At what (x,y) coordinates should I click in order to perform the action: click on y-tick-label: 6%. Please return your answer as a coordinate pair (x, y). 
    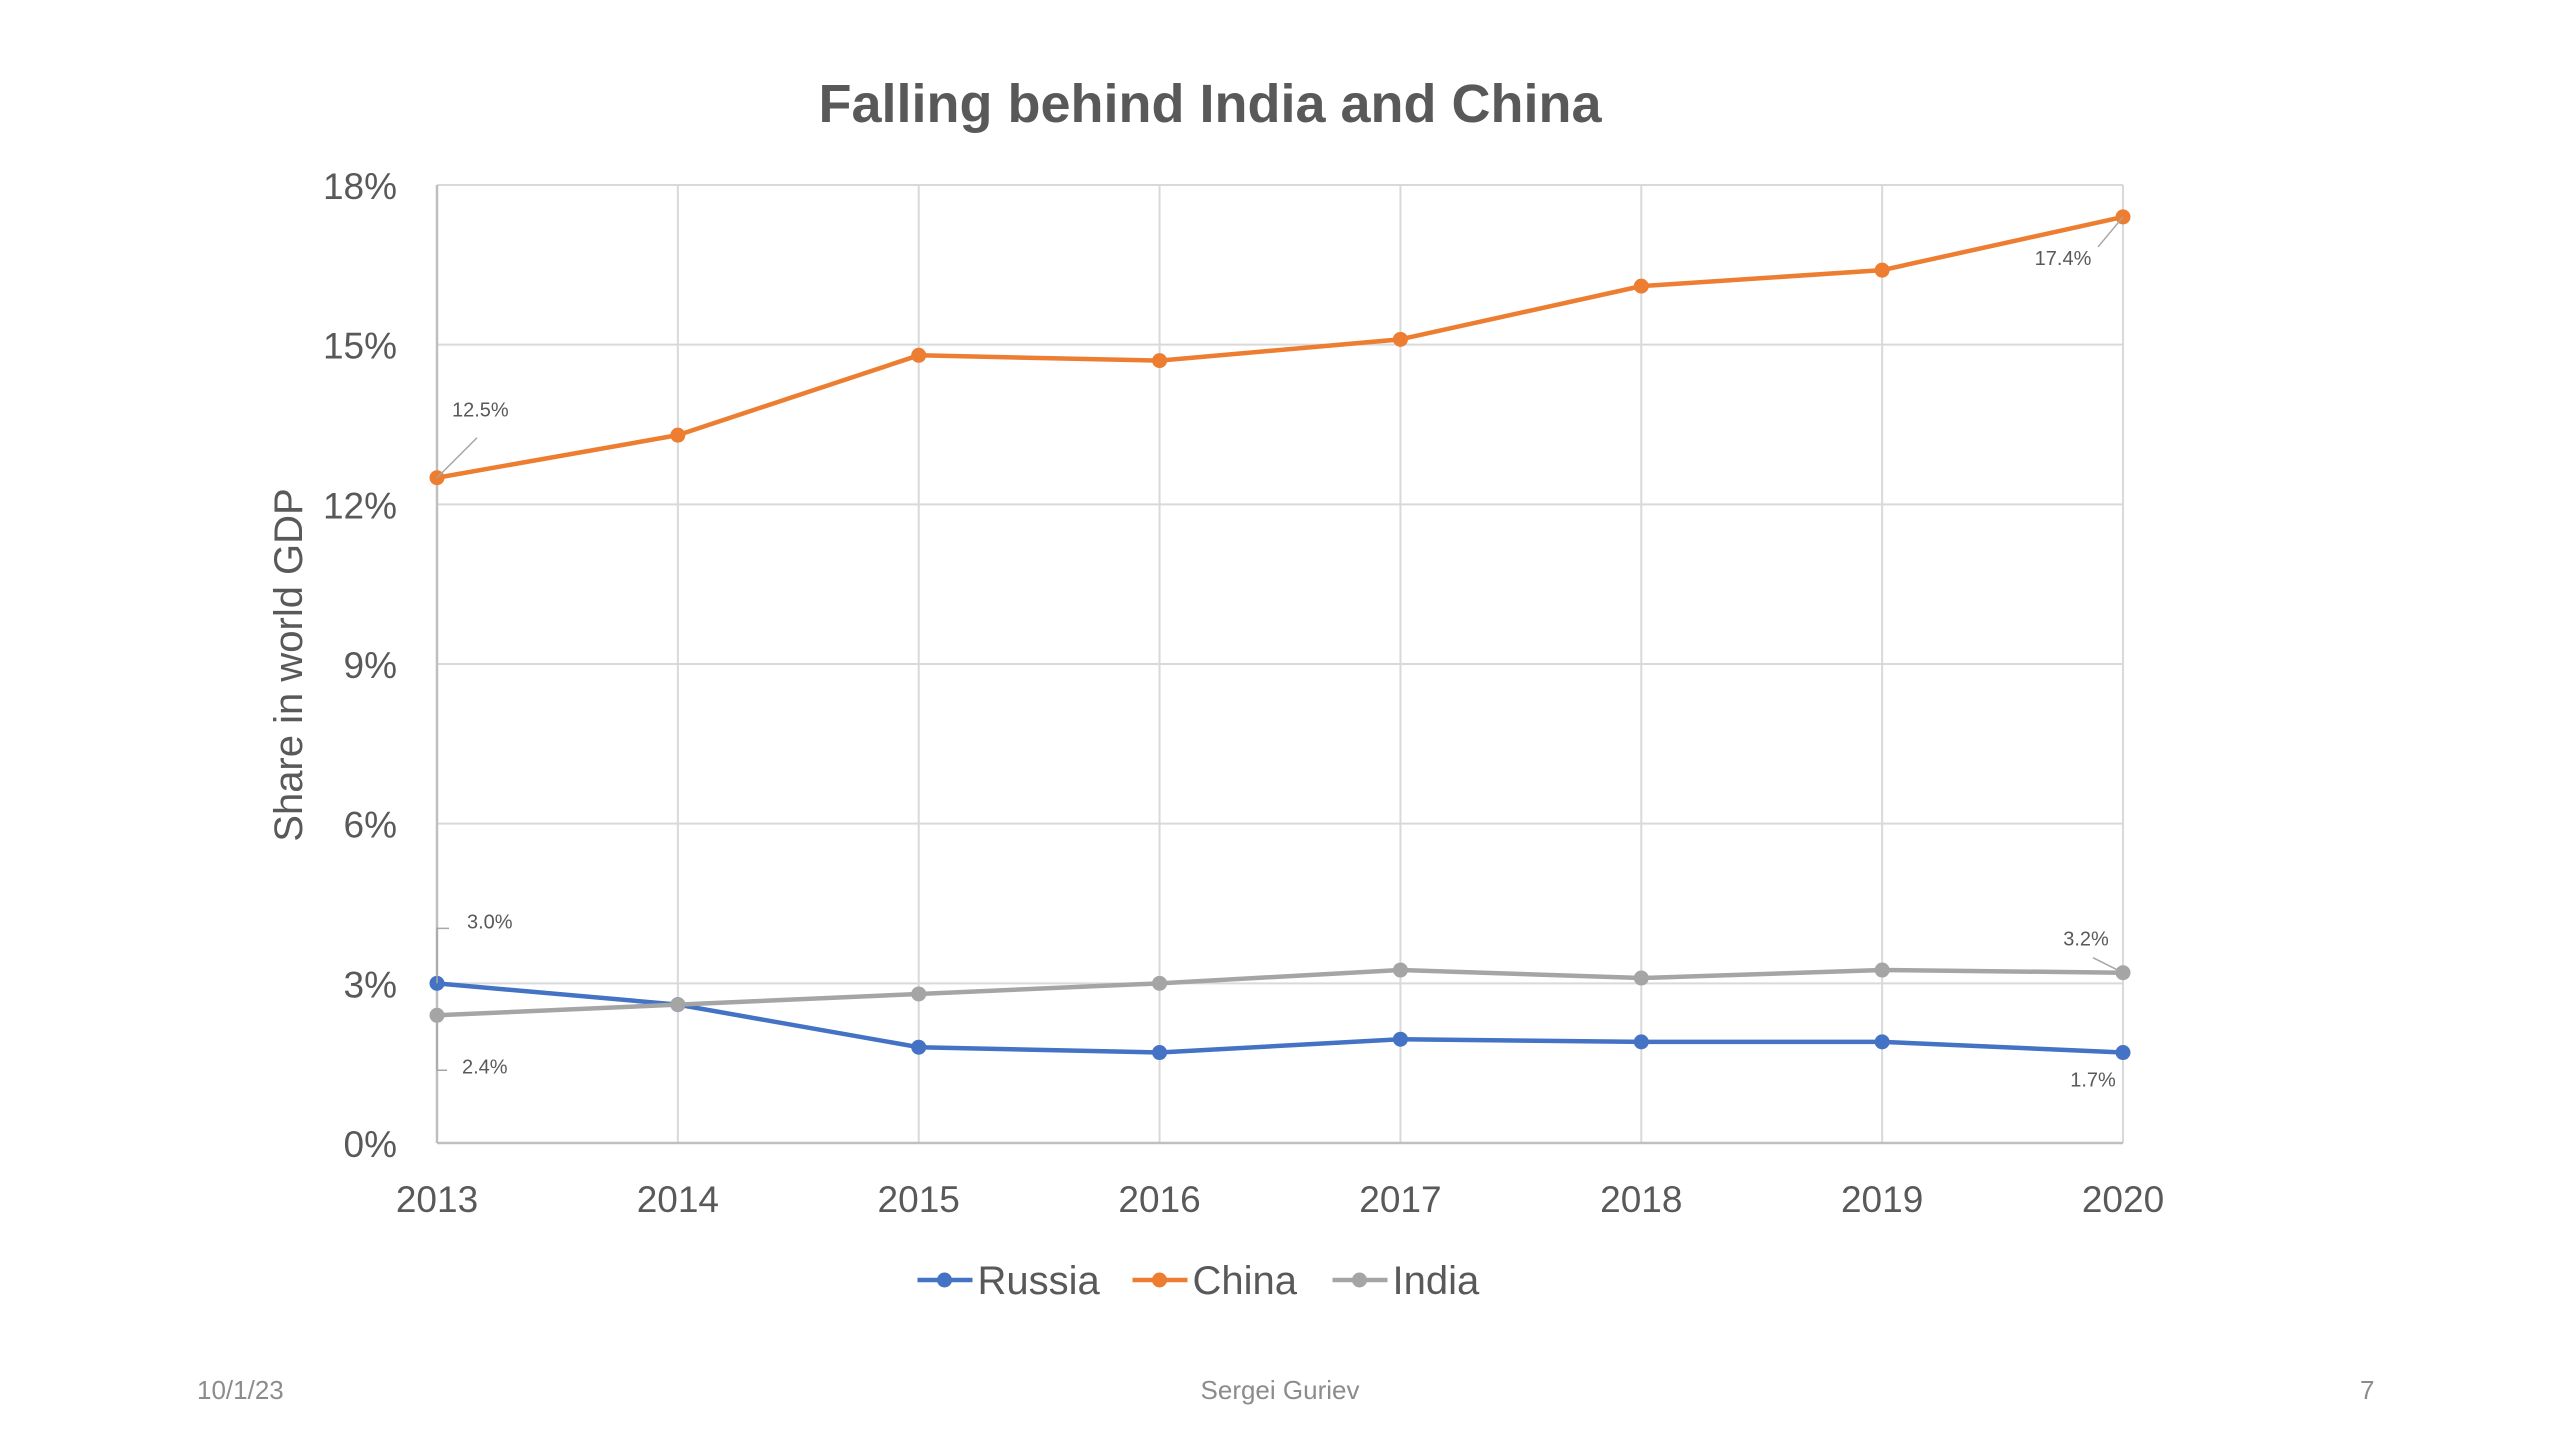
    Looking at the image, I should click on (370, 825).